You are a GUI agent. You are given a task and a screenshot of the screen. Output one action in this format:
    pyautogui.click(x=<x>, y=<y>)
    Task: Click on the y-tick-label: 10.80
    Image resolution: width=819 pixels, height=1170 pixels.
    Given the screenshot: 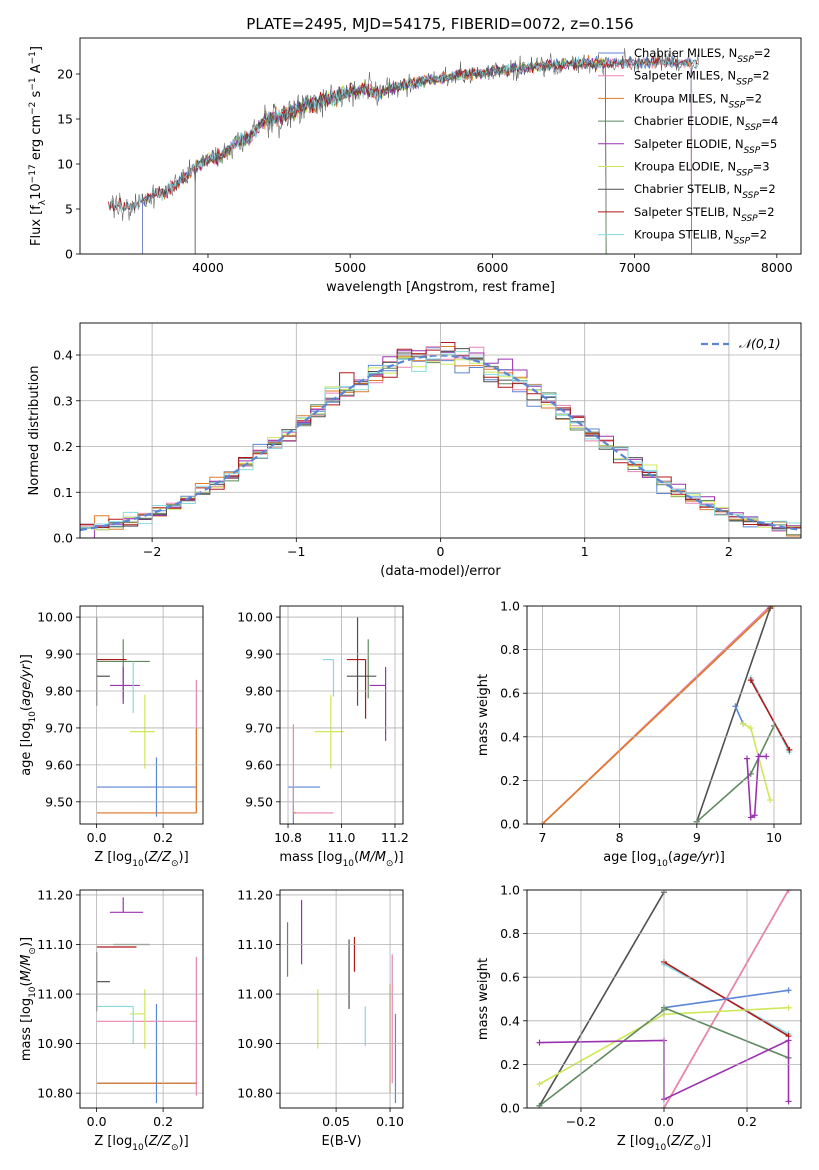 What is the action you would take?
    pyautogui.click(x=55, y=1093)
    